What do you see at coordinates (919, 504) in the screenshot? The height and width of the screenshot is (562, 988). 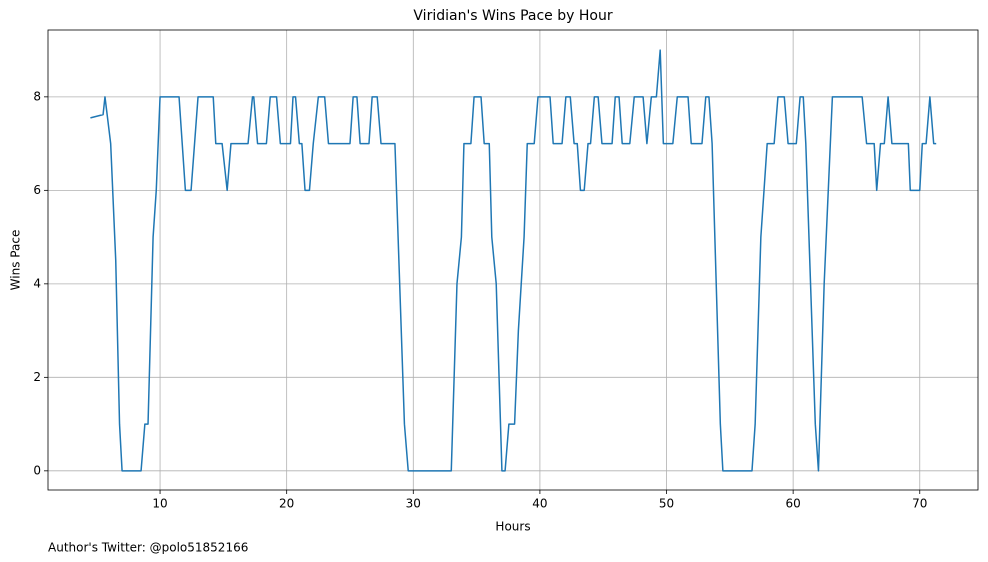 I see `x-tick-label: 70` at bounding box center [919, 504].